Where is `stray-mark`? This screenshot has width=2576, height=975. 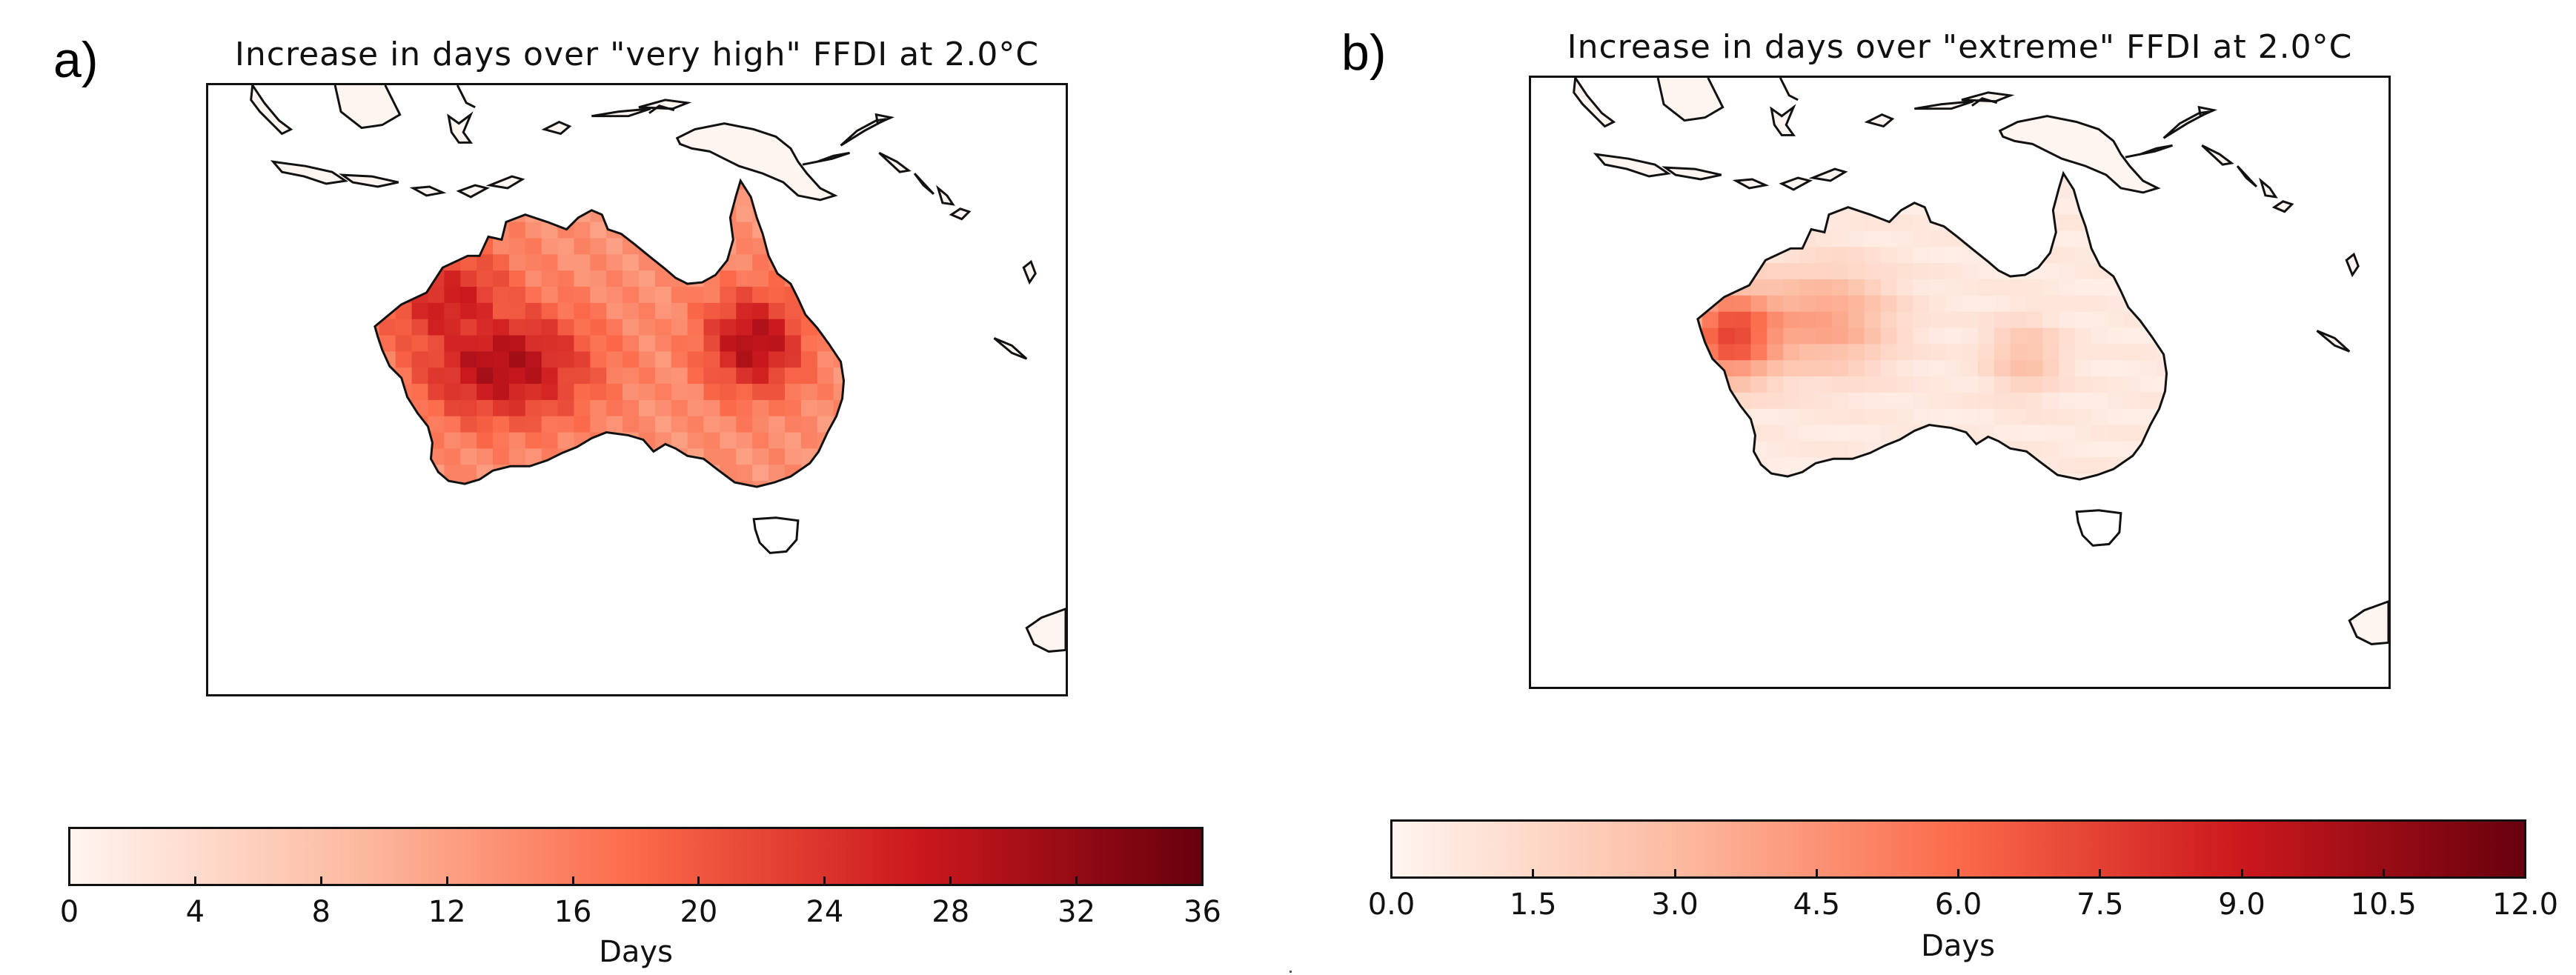
stray-mark is located at coordinates (1290, 972).